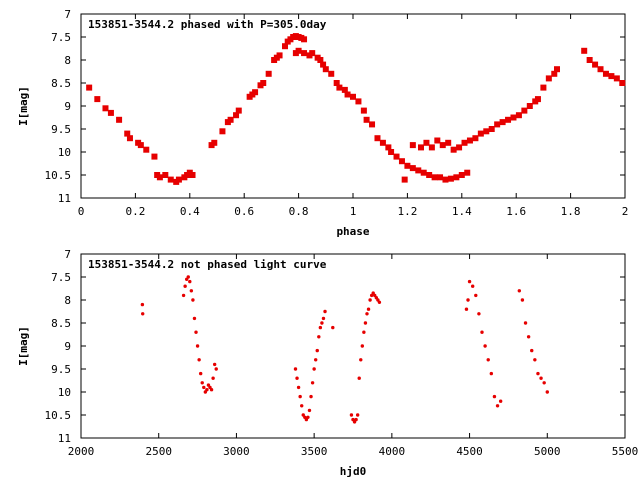 This screenshot has width=640, height=480. Describe the element at coordinates (353, 471) in the screenshot. I see `x-axis-label: hjd0` at that location.